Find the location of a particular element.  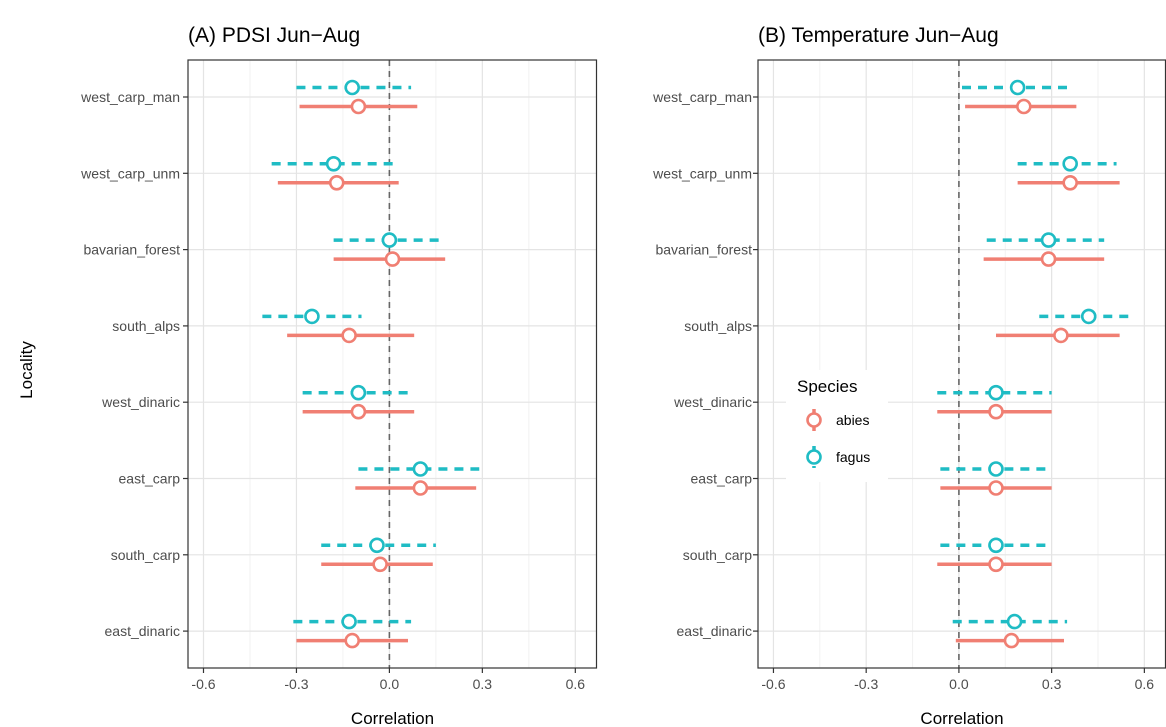

legend-label-fagus: fagus is located at coordinates (853, 457).